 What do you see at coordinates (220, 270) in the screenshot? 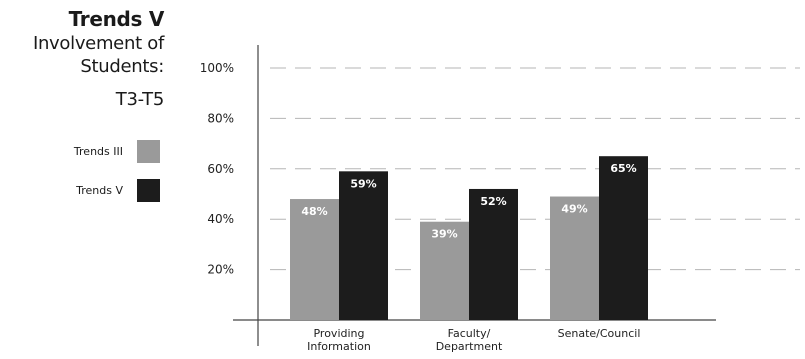
I see `y-tick-label: 20%` at bounding box center [220, 270].